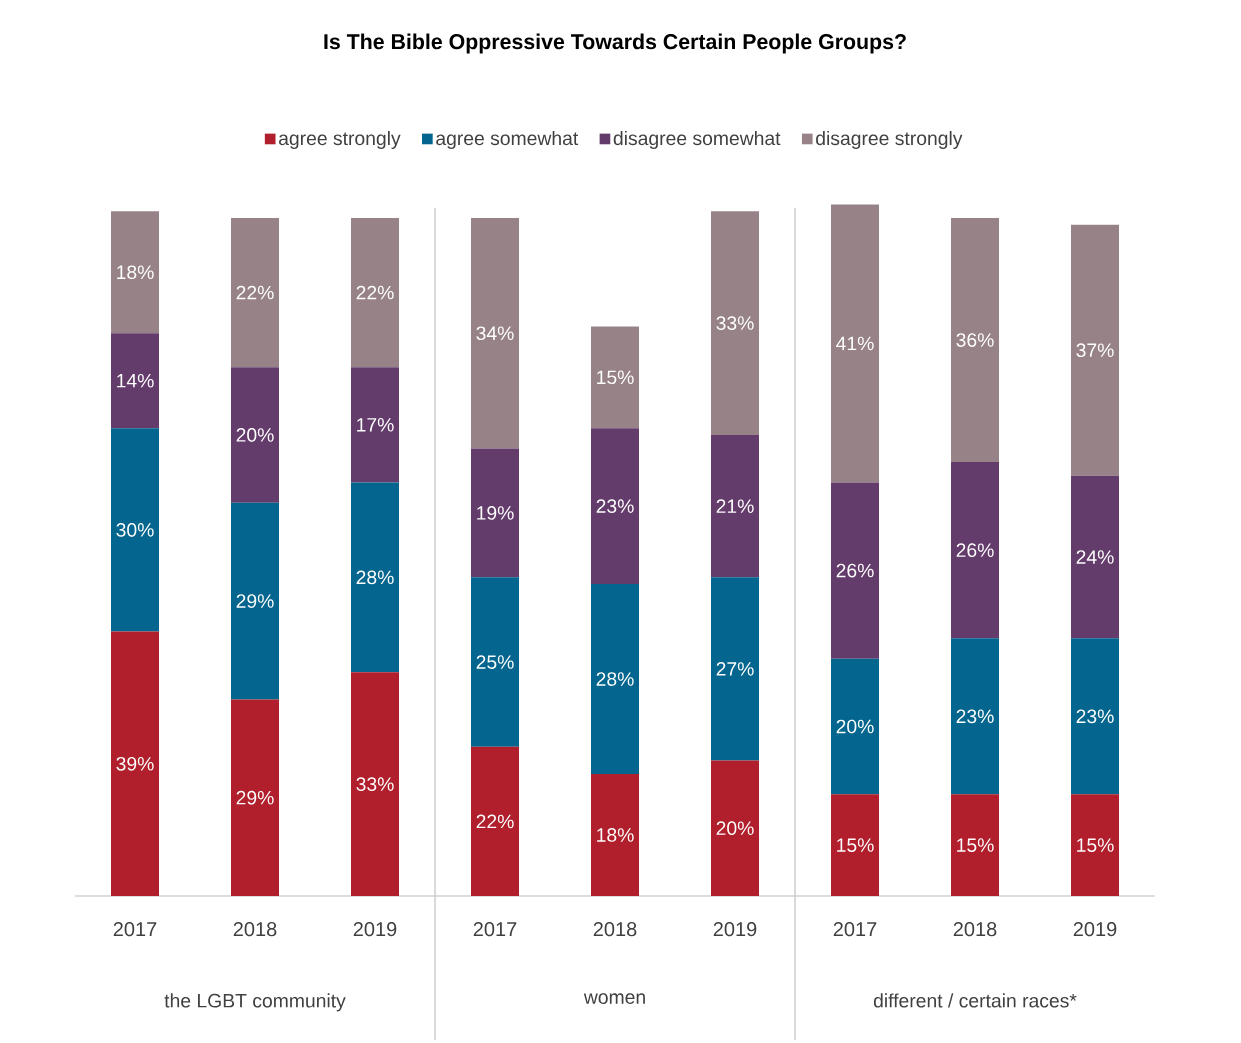 Image resolution: width=1241 pixels, height=1043 pixels. I want to click on data-label: 17%, so click(375, 425).